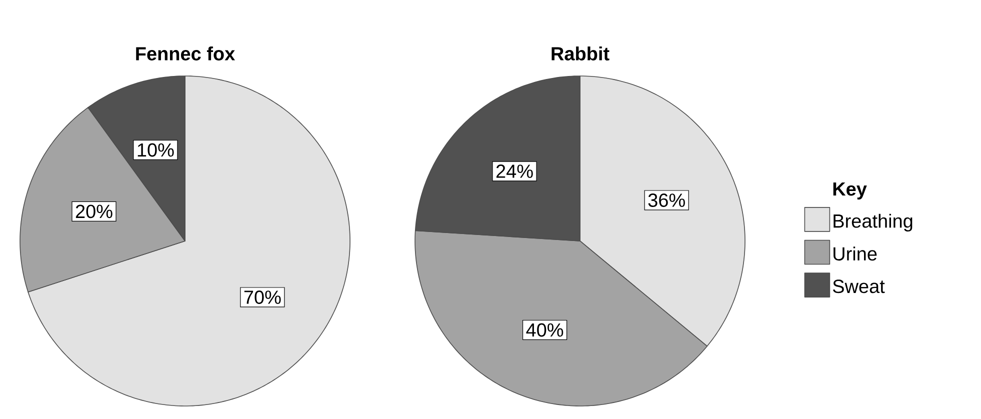 This screenshot has height=419, width=981. What do you see at coordinates (666, 200) in the screenshot?
I see `data-label: 36%` at bounding box center [666, 200].